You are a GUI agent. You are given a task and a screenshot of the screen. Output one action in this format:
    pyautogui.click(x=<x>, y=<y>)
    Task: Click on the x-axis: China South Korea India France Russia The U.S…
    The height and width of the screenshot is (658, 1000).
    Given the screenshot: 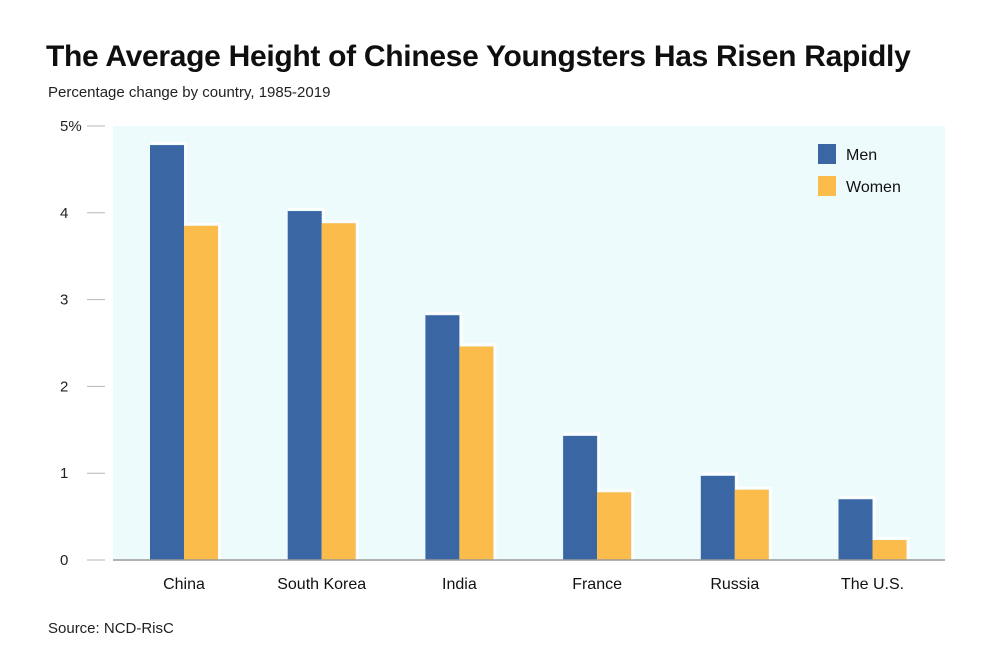 What is the action you would take?
    pyautogui.click(x=533, y=584)
    